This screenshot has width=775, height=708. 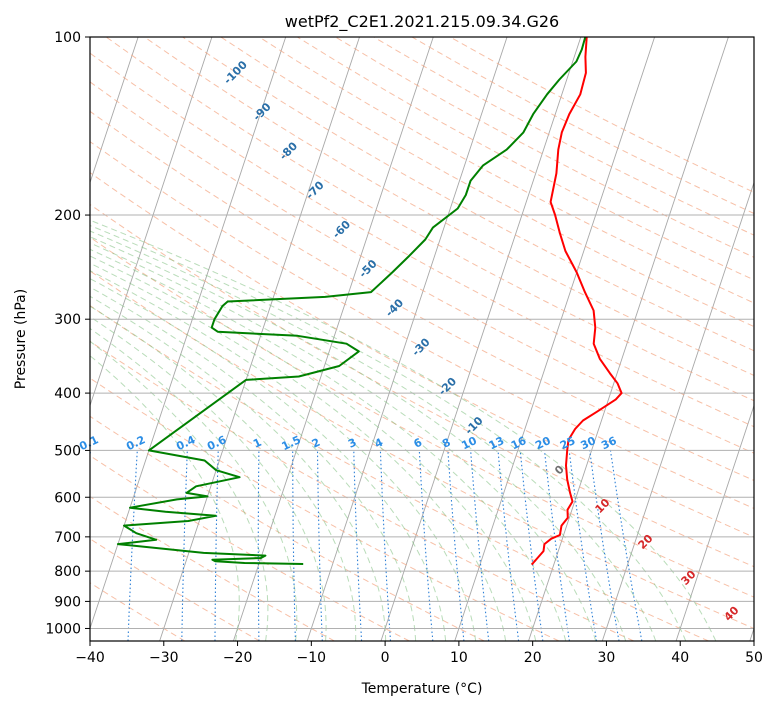 I want to click on y-axis: 100 200 300 400 500 600 700 800 900 1000, so click(x=67, y=334).